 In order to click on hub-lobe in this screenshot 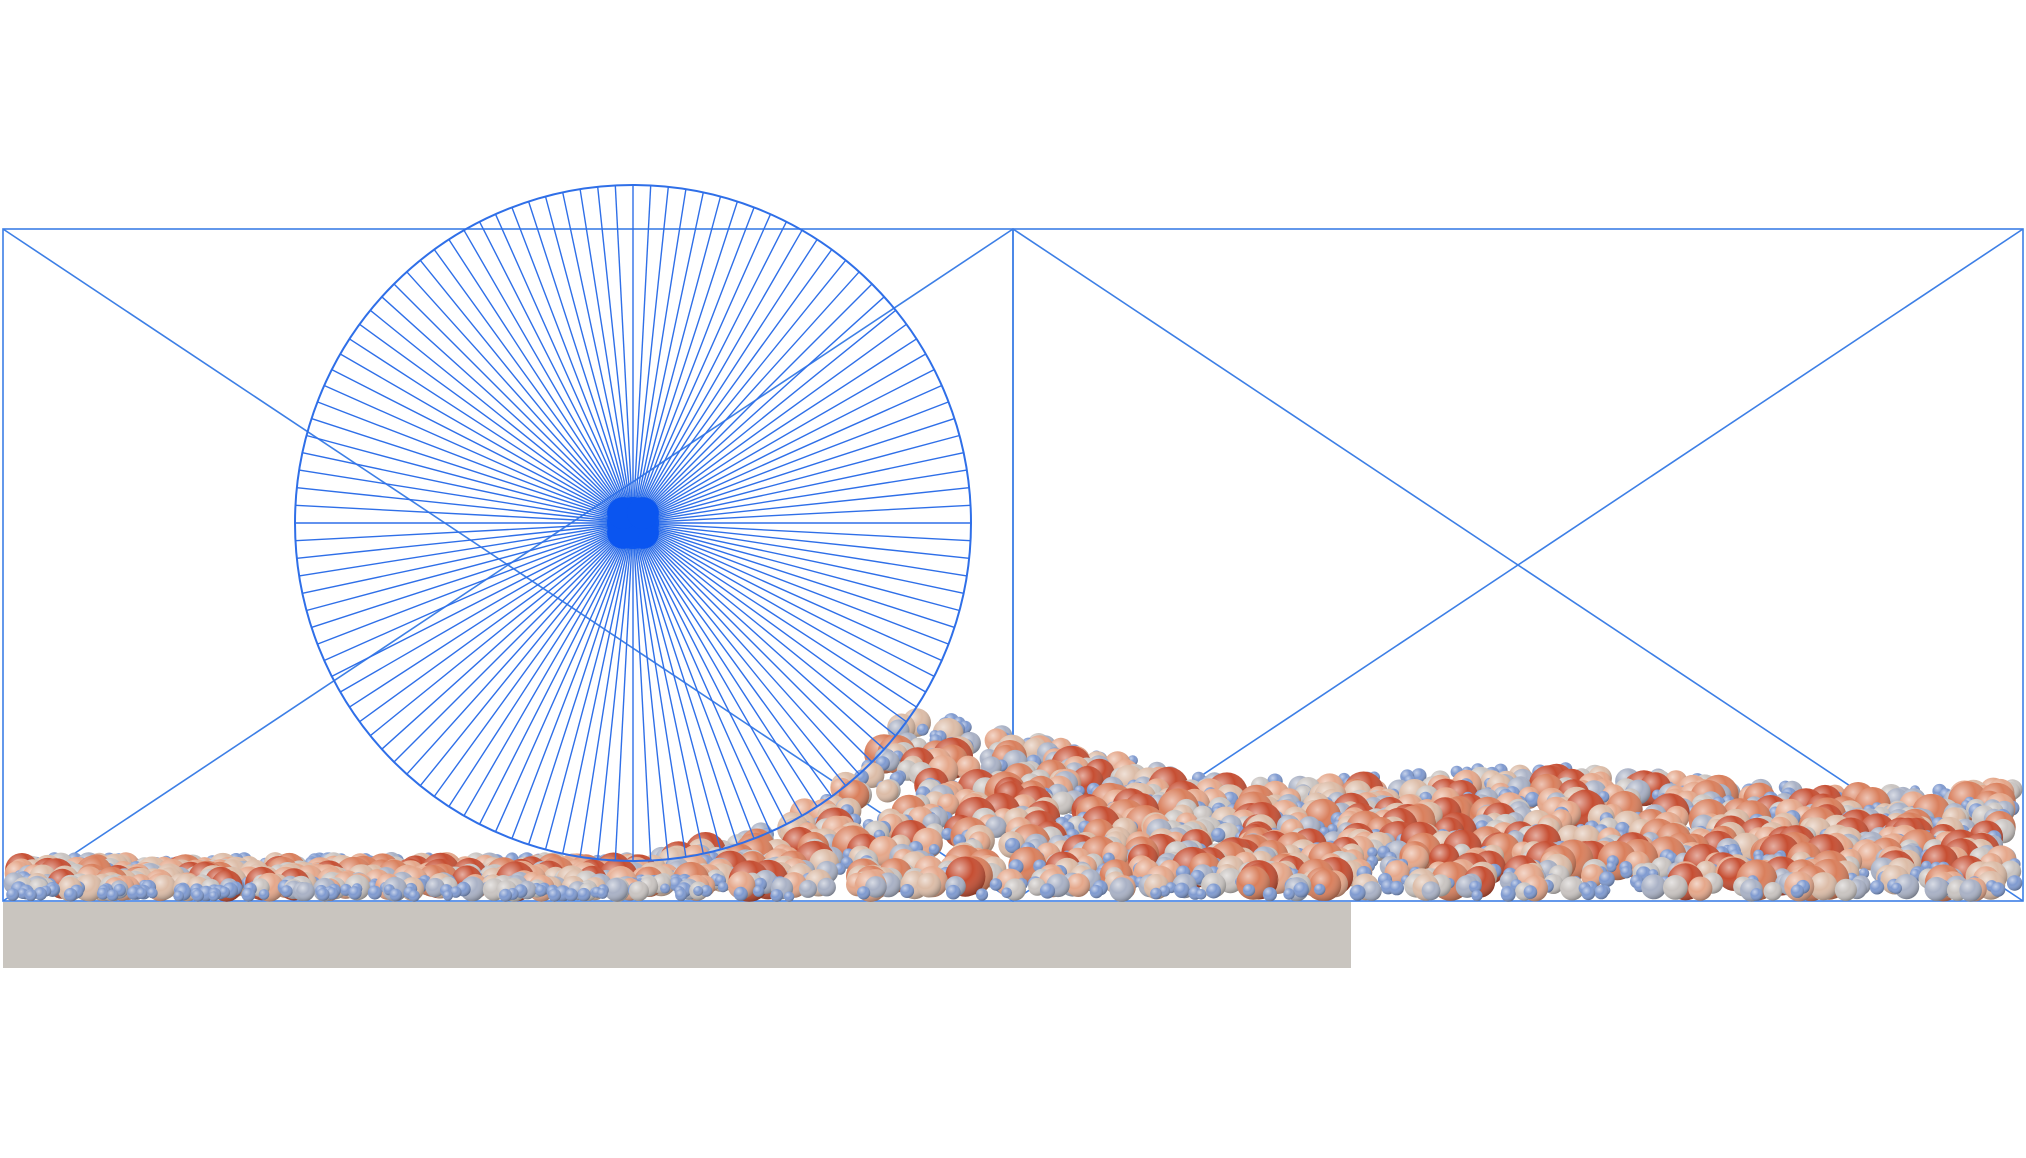, I will do `click(642, 513)`.